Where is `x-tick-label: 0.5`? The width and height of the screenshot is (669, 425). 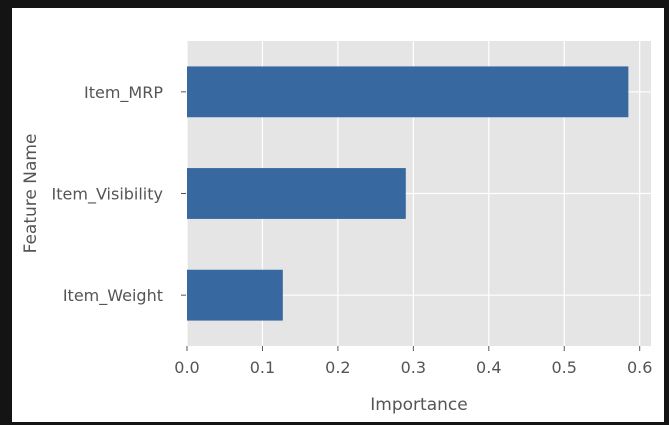 x-tick-label: 0.5 is located at coordinates (564, 367).